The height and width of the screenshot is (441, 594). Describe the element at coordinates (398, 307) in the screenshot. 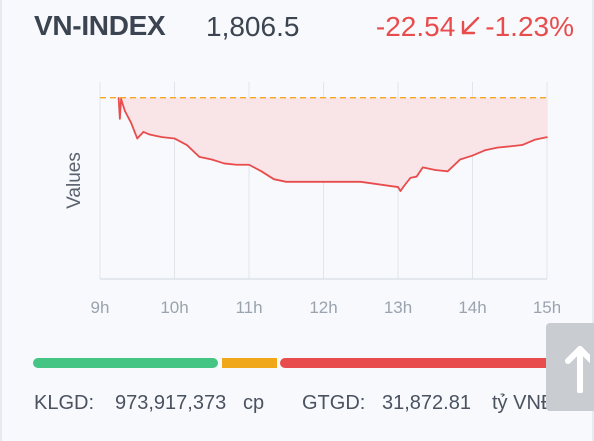

I see `x-tick-label: 13h` at that location.